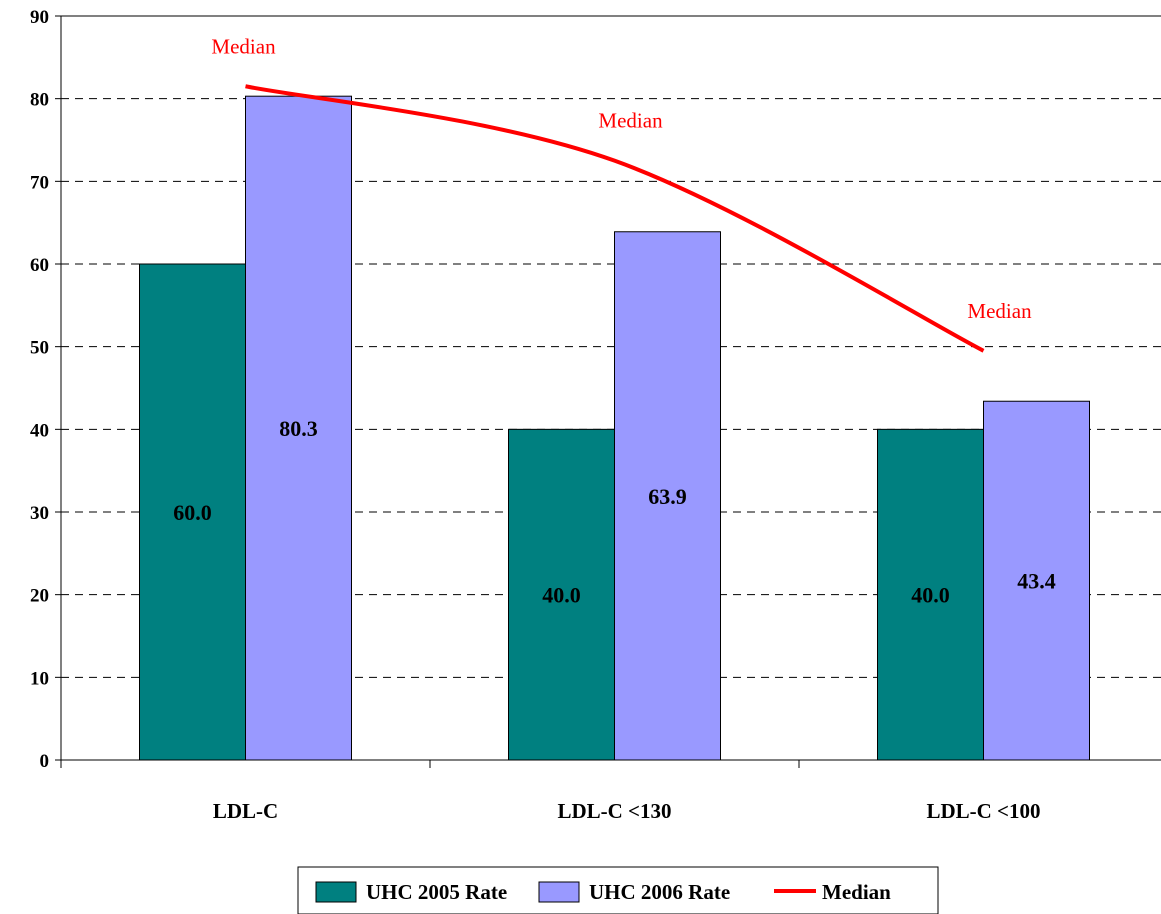 Image resolution: width=1161 pixels, height=914 pixels. I want to click on data-label: 80.3, so click(298, 428).